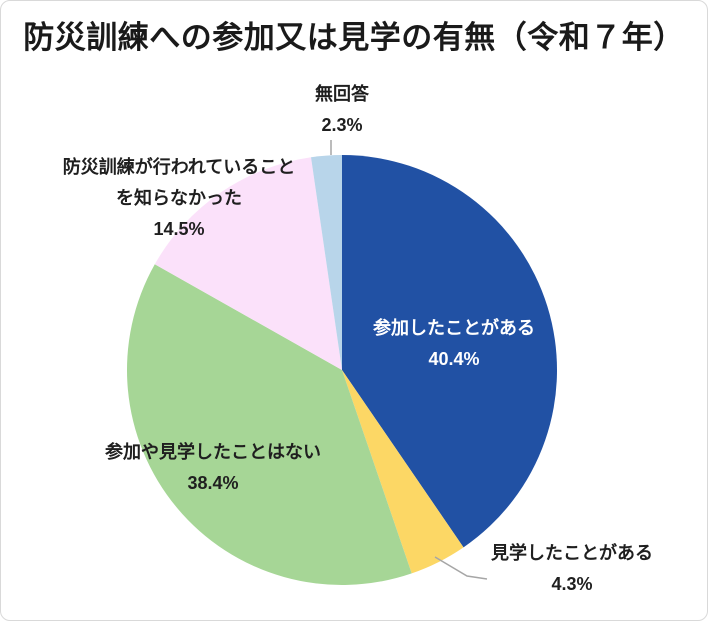 The height and width of the screenshot is (623, 710). What do you see at coordinates (572, 553) in the screenshot?
I see `label-observed-text: 見学したことがある` at bounding box center [572, 553].